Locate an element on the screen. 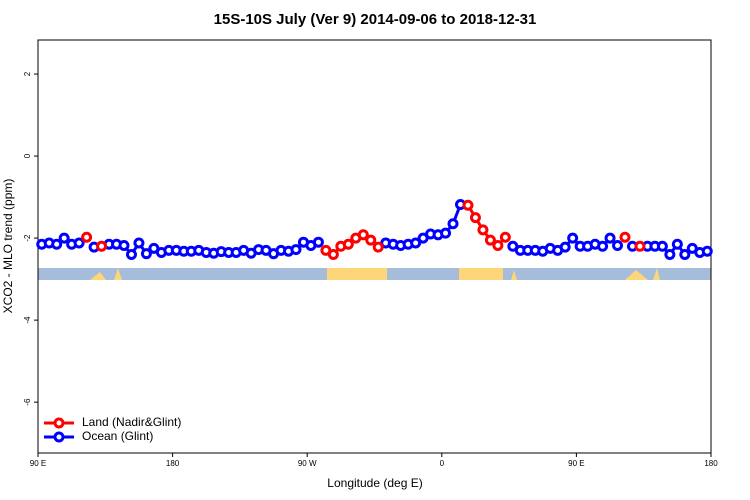 This screenshot has height=500, width=750. y-tick-label: -2 is located at coordinates (27, 238).